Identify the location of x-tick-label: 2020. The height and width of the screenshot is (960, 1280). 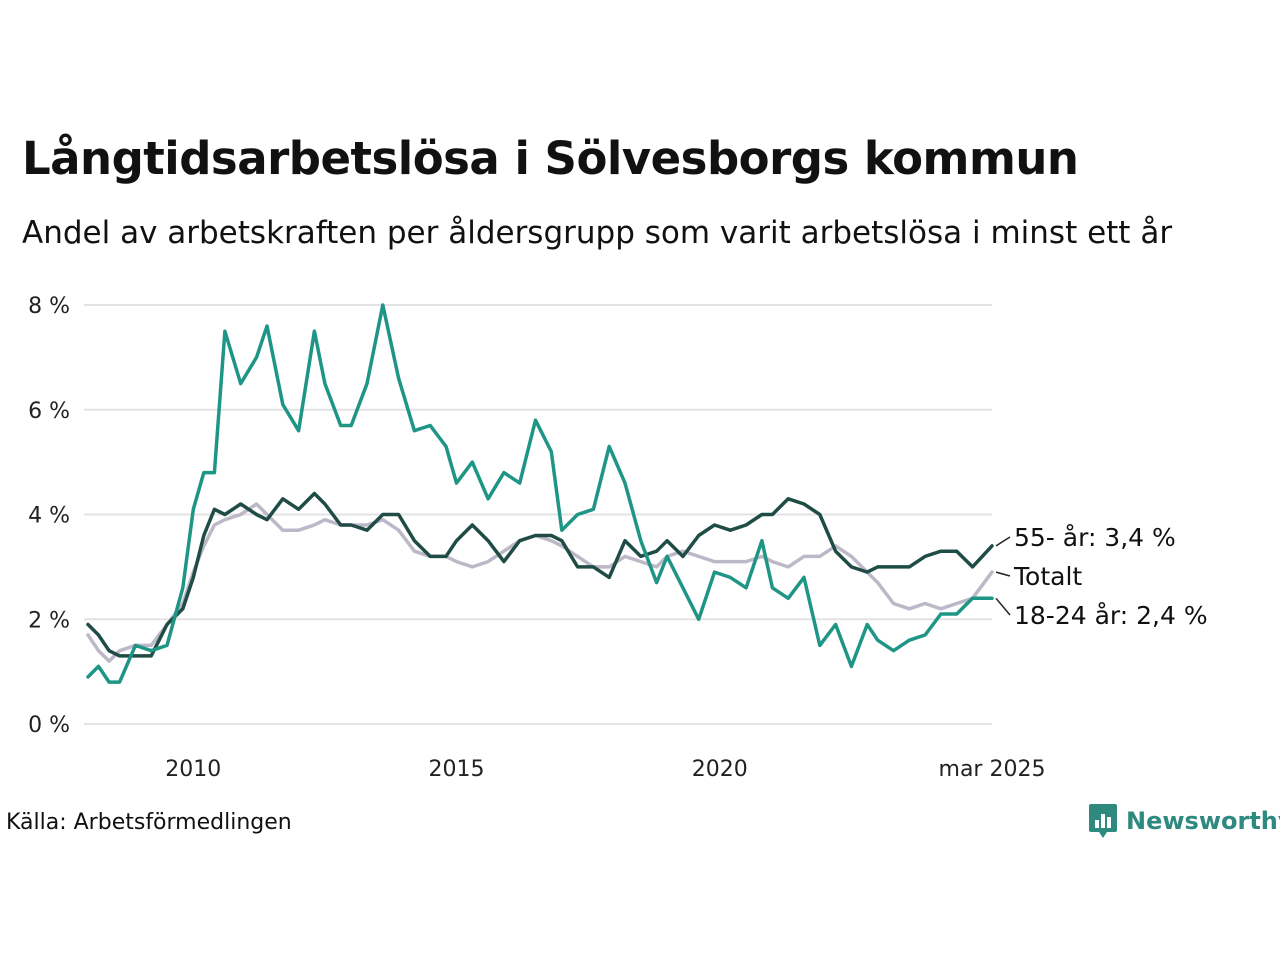
(720, 769).